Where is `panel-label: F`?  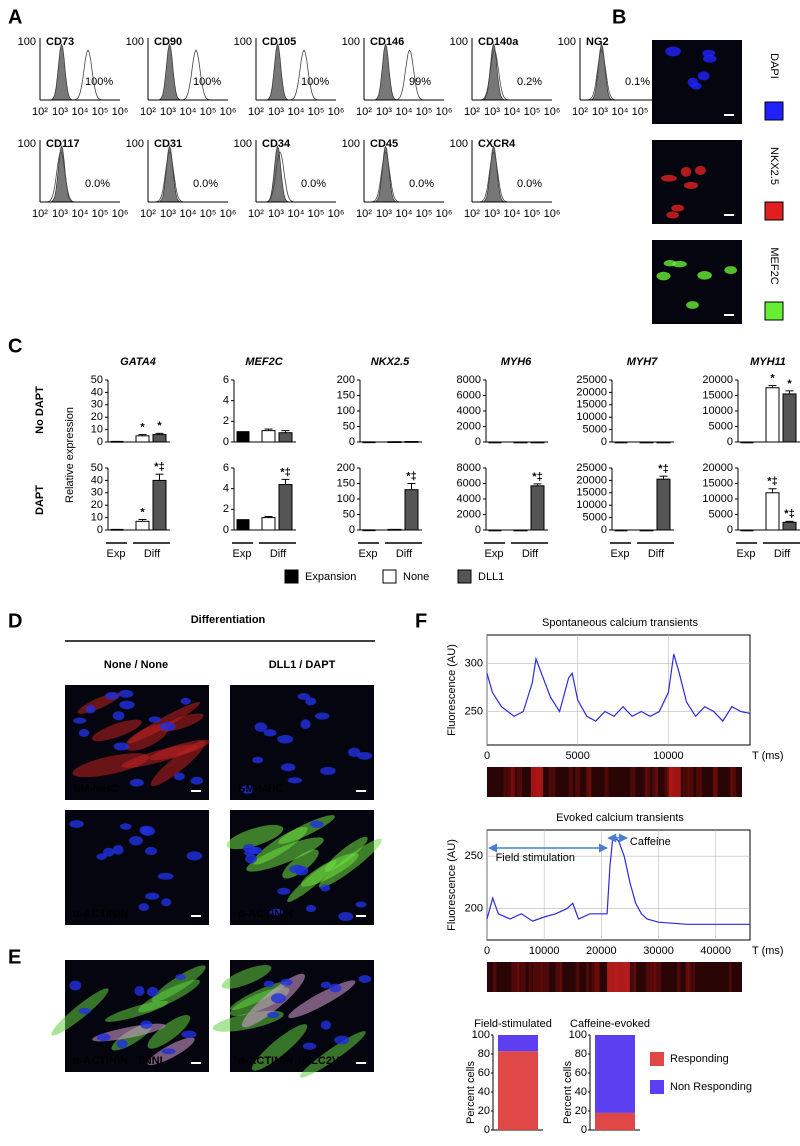 panel-label: F is located at coordinates (421, 621).